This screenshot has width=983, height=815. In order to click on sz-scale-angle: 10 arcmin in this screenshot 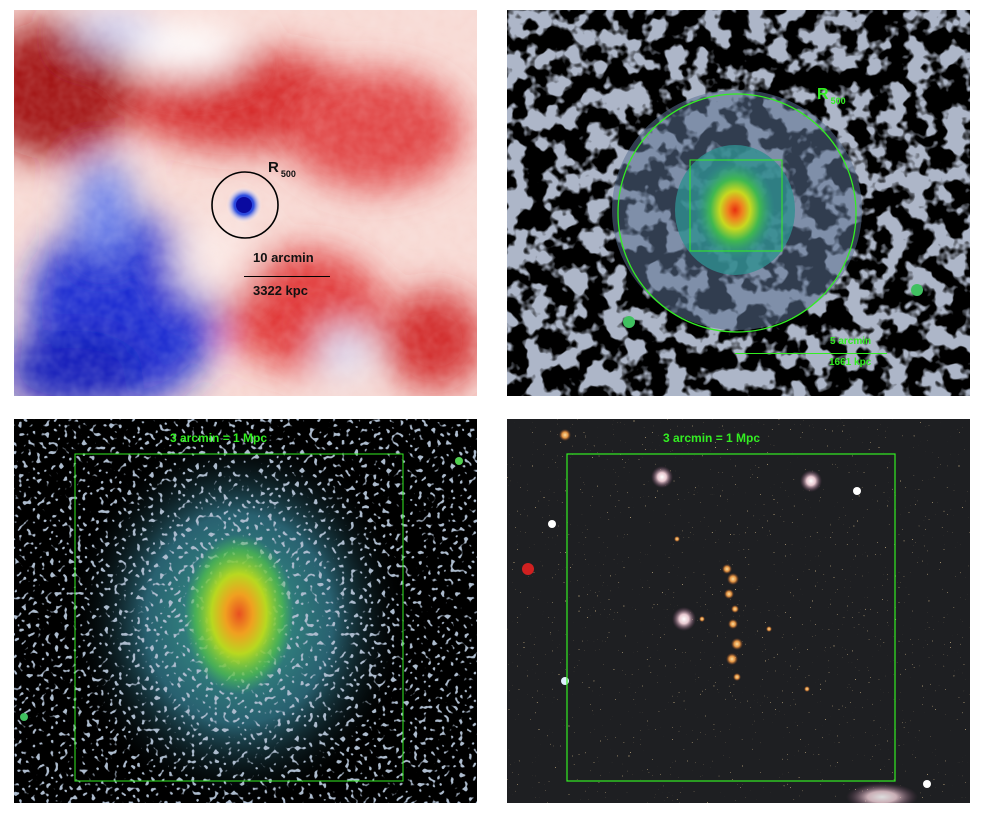, I will do `click(283, 257)`.